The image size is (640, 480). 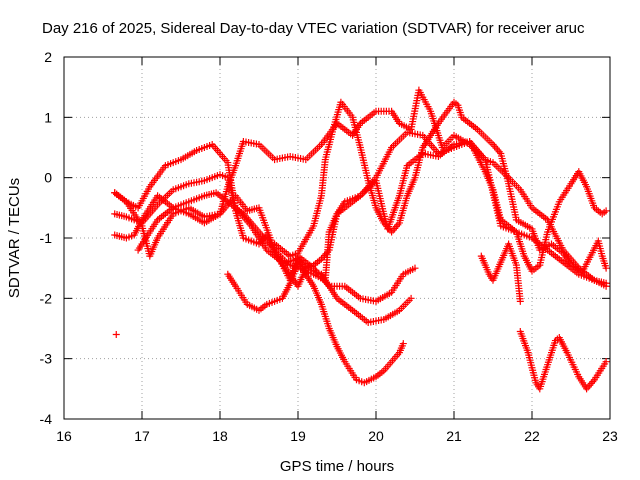 I want to click on x-tick-label: 21, so click(x=454, y=436).